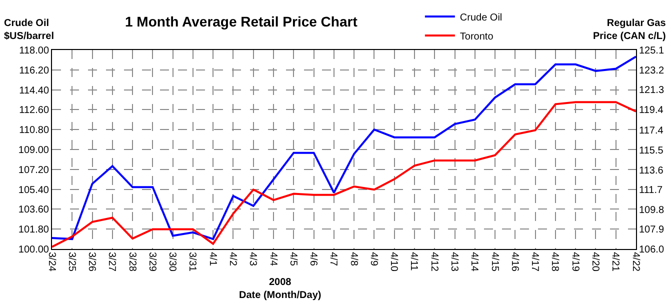 The width and height of the screenshot is (670, 305). I want to click on y-tick-label: 101.80, so click(34, 230).